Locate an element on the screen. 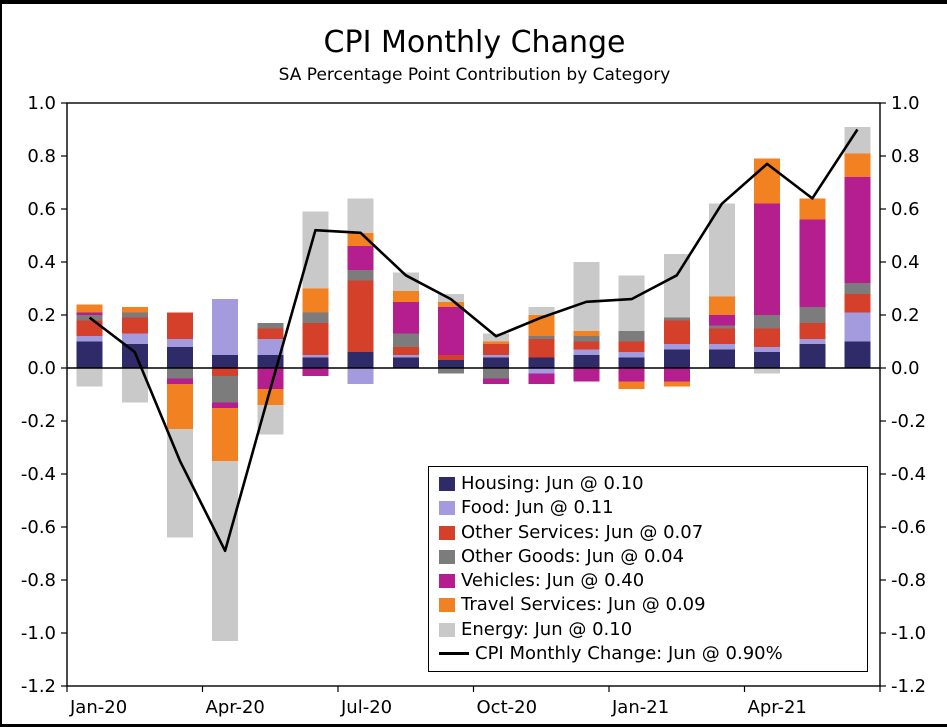  legend-label: Other Goods: Jun @ 0.04 is located at coordinates (573, 556).